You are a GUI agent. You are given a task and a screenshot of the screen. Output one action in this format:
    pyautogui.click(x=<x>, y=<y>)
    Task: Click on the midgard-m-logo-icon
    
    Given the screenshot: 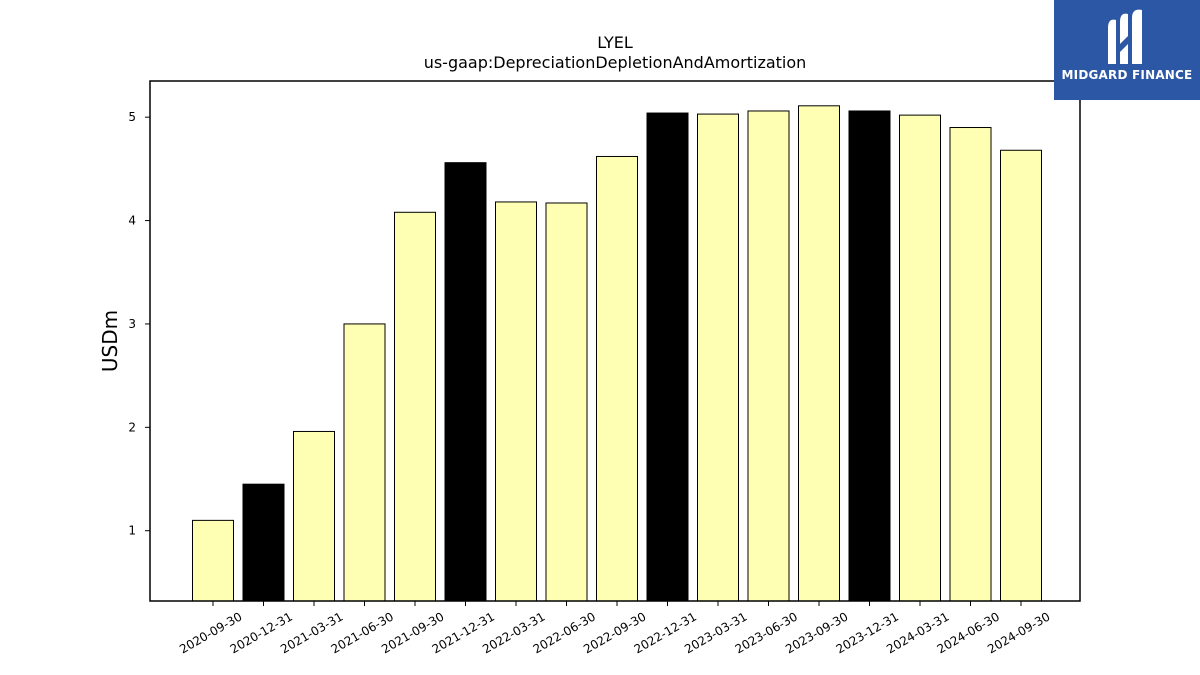 What is the action you would take?
    pyautogui.click(x=1125, y=36)
    